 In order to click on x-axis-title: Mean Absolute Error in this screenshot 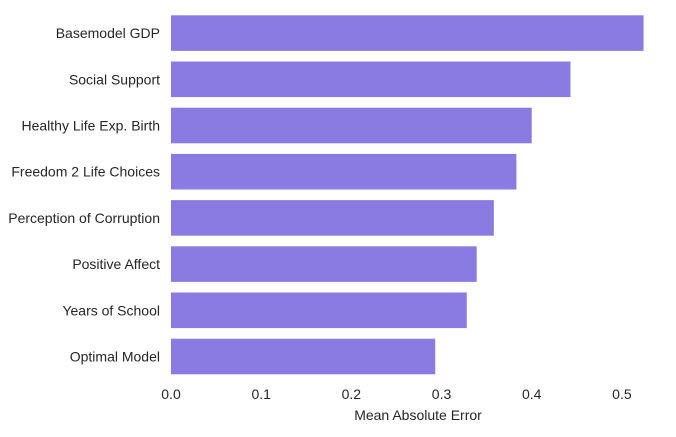, I will do `click(418, 415)`.